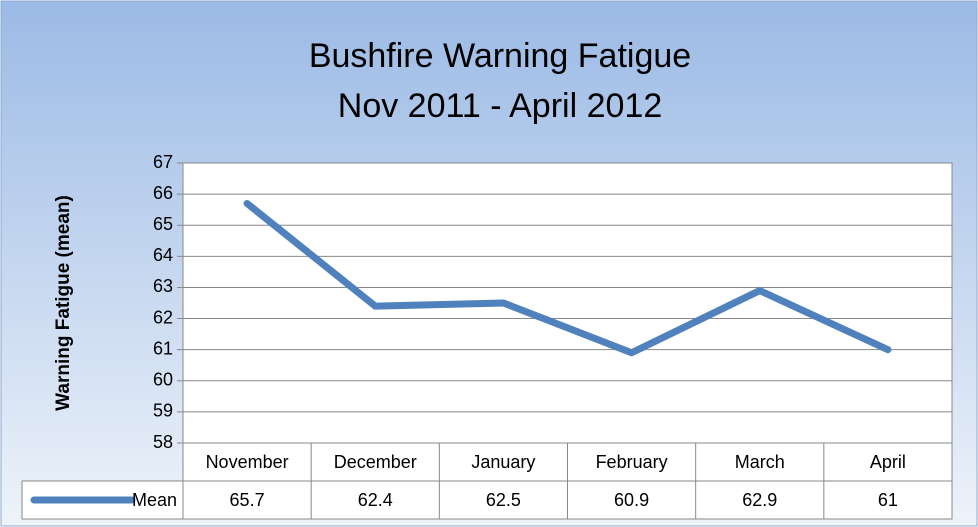 The width and height of the screenshot is (978, 527). Describe the element at coordinates (500, 106) in the screenshot. I see `chart-subtitle: Nov 2011 - April 2012` at that location.